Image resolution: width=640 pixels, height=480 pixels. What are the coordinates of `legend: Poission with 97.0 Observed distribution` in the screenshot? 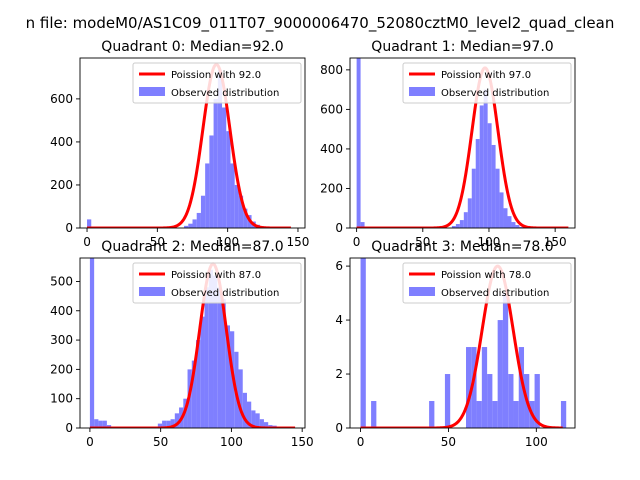 It's located at (487, 83).